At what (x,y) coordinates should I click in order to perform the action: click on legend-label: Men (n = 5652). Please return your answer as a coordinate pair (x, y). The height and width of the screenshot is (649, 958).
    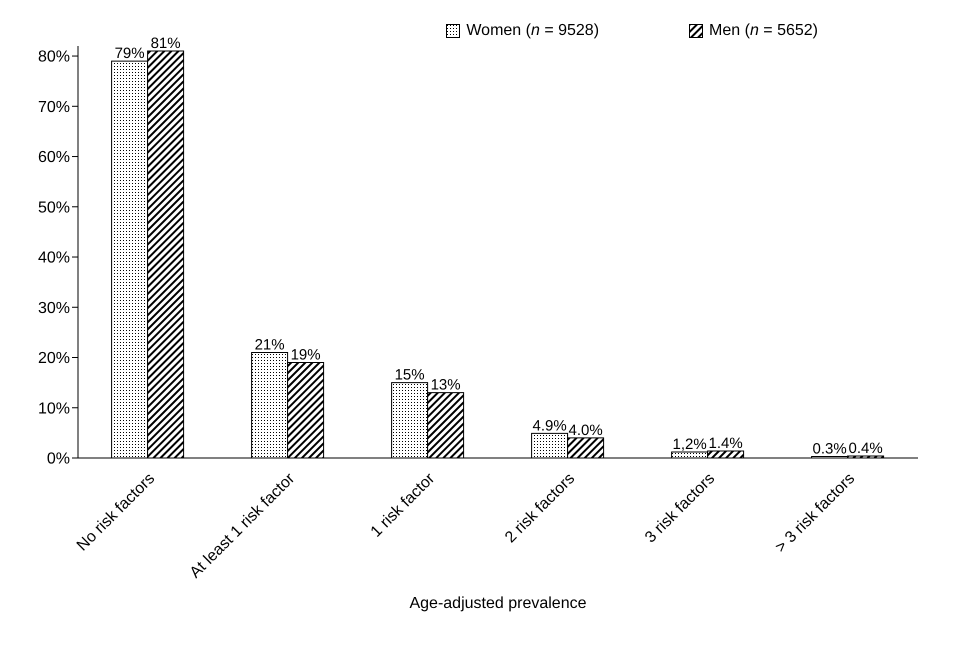
    Looking at the image, I should click on (763, 31).